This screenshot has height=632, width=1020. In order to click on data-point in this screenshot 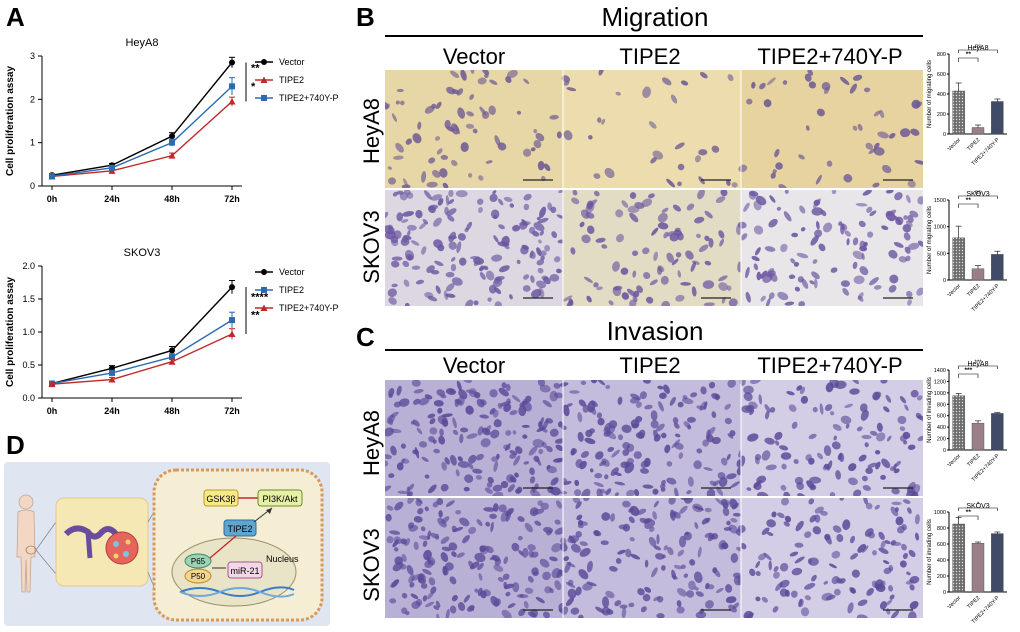, I will do `click(172, 142)`.